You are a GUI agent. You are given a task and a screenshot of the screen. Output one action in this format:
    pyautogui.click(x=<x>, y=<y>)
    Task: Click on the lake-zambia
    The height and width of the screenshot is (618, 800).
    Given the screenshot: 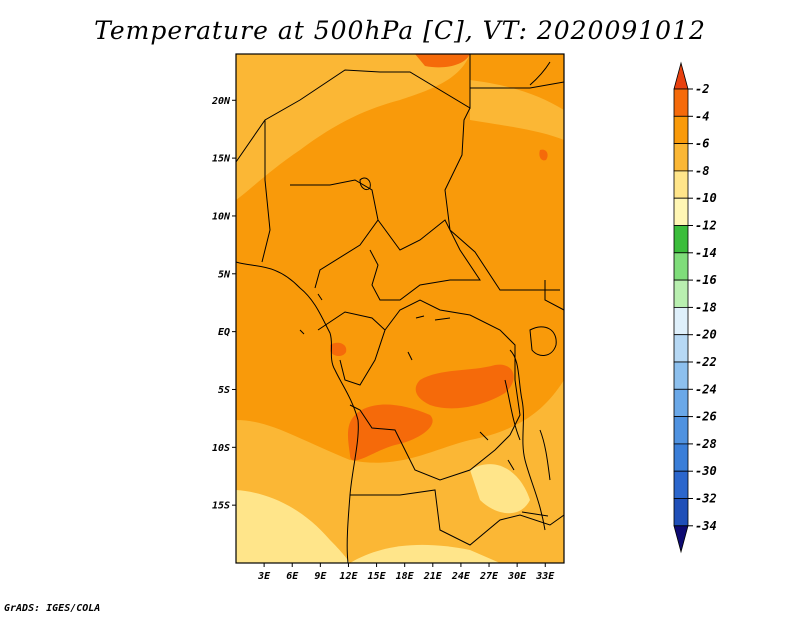 What is the action you would take?
    pyautogui.click(x=514, y=474)
    